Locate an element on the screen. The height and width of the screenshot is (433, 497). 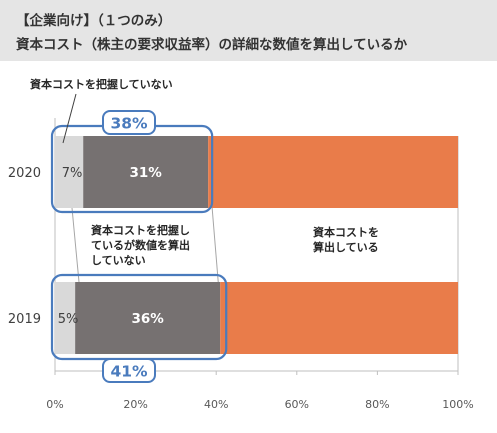
x-tick-label: 80% is located at coordinates (377, 404).